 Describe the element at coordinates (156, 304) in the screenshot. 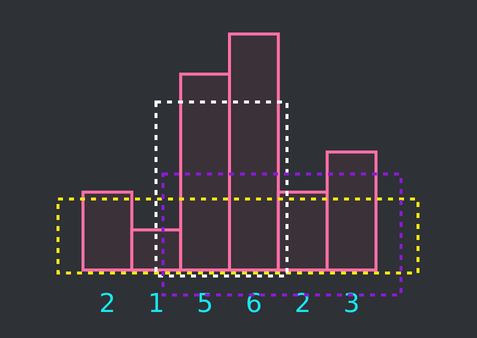

I see `x-tick-label: 1` at that location.